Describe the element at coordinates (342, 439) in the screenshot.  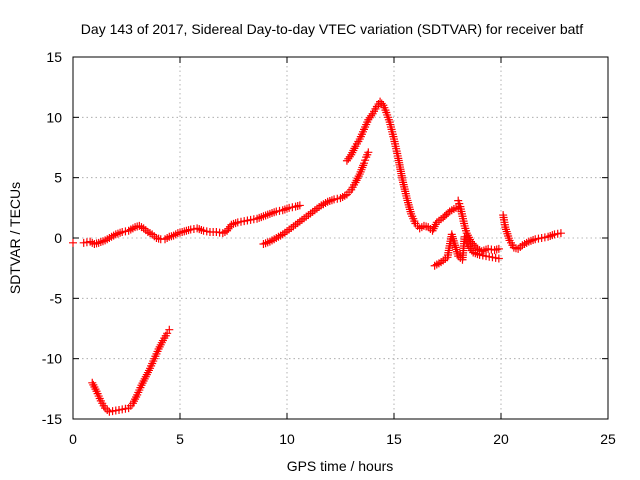
I see `x-tick-labels: 0 5 10 15 20 25` at that location.